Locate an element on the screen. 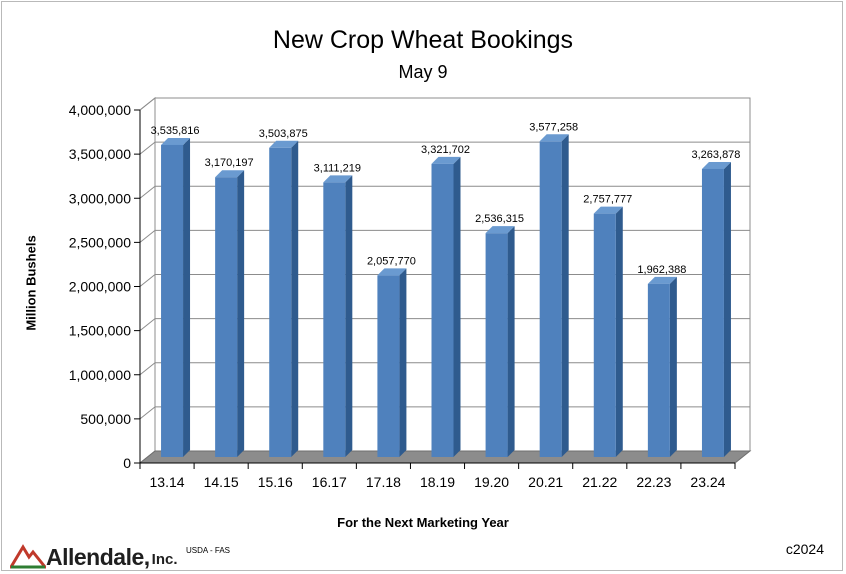 This screenshot has height=574, width=846. x-tick-label: 13.14 is located at coordinates (167, 482).